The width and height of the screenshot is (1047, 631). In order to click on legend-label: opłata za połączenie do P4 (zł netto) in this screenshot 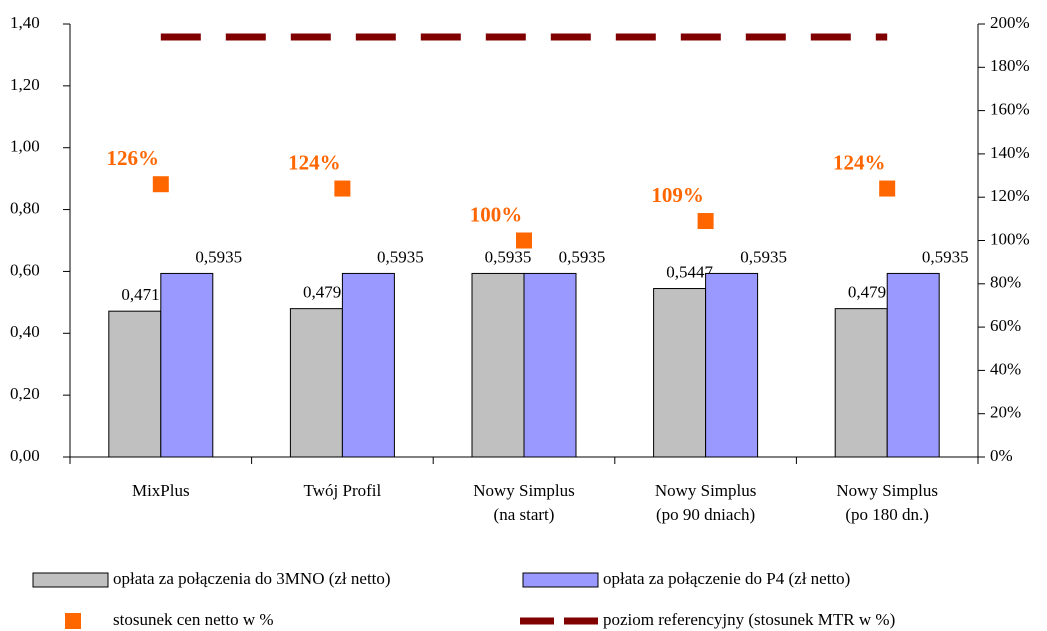, I will do `click(726, 578)`.